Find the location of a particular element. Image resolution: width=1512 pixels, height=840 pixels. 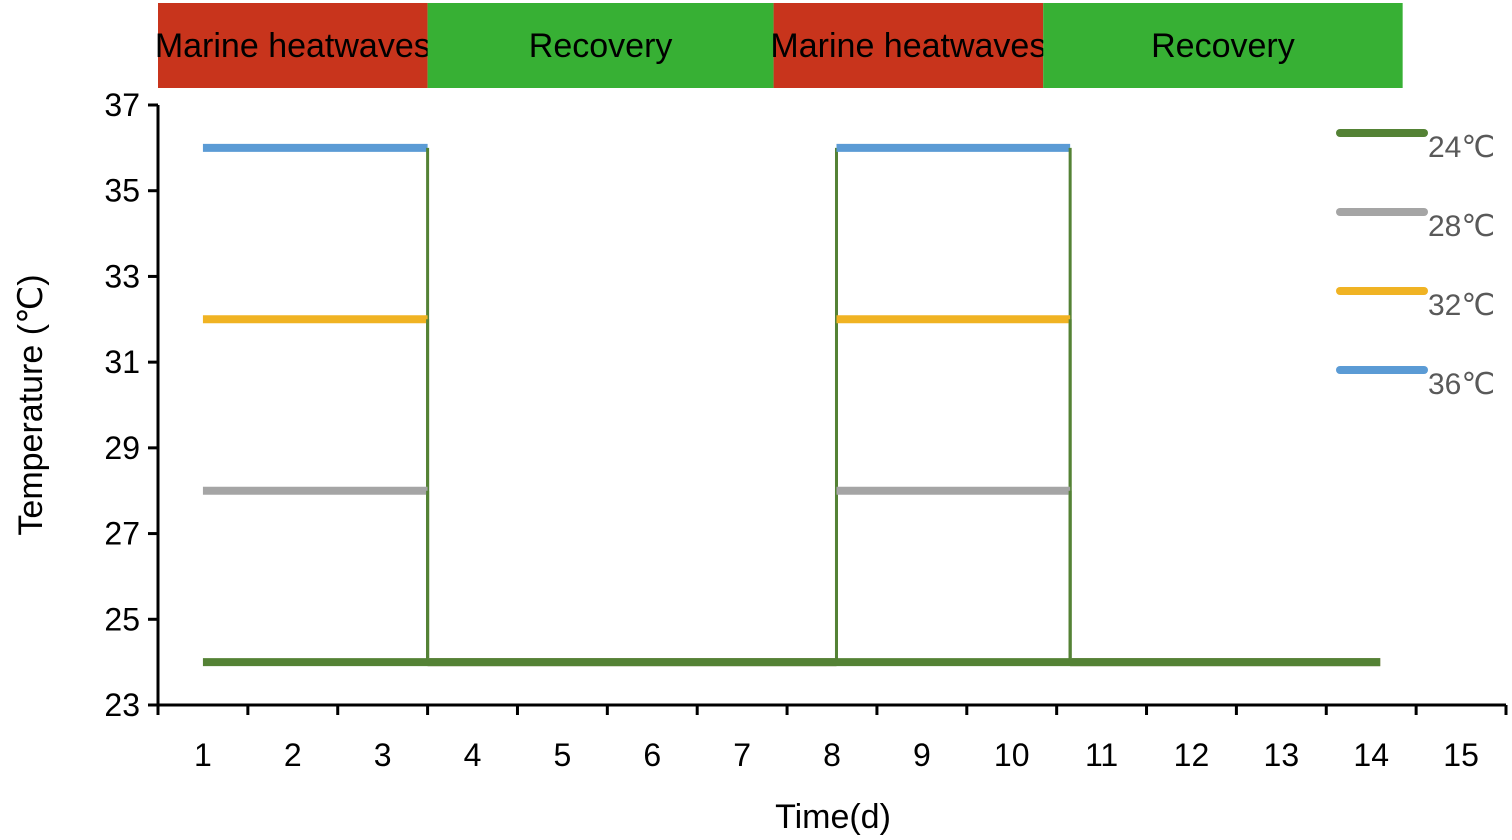

x-tick-label: 15 is located at coordinates (1461, 755).